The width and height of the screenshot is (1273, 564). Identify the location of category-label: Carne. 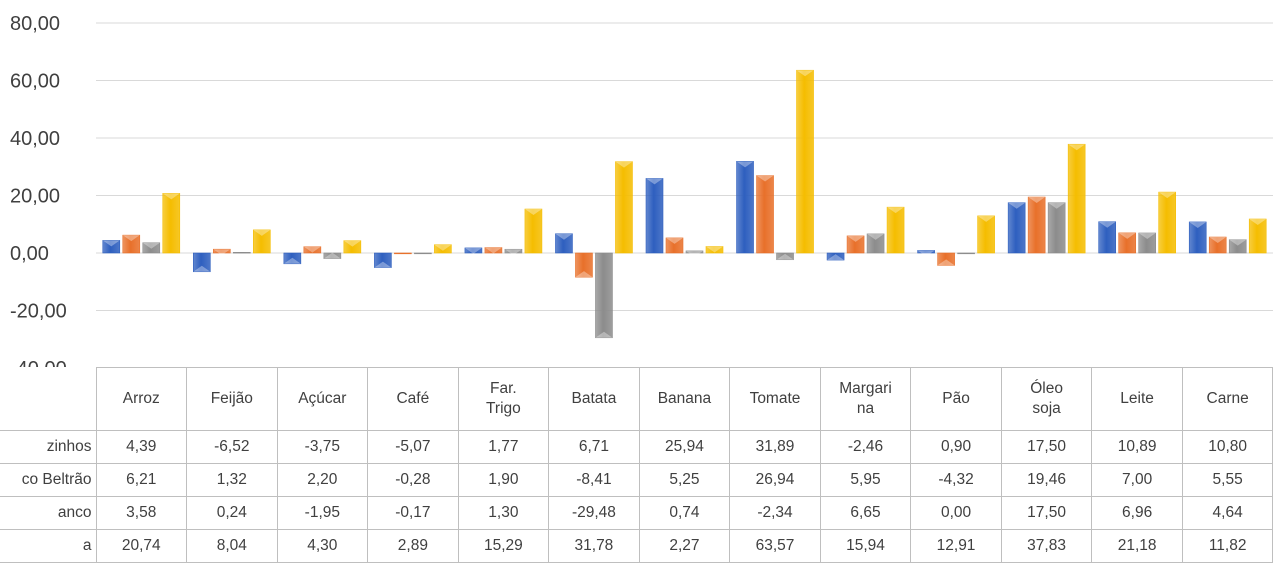
(1227, 399).